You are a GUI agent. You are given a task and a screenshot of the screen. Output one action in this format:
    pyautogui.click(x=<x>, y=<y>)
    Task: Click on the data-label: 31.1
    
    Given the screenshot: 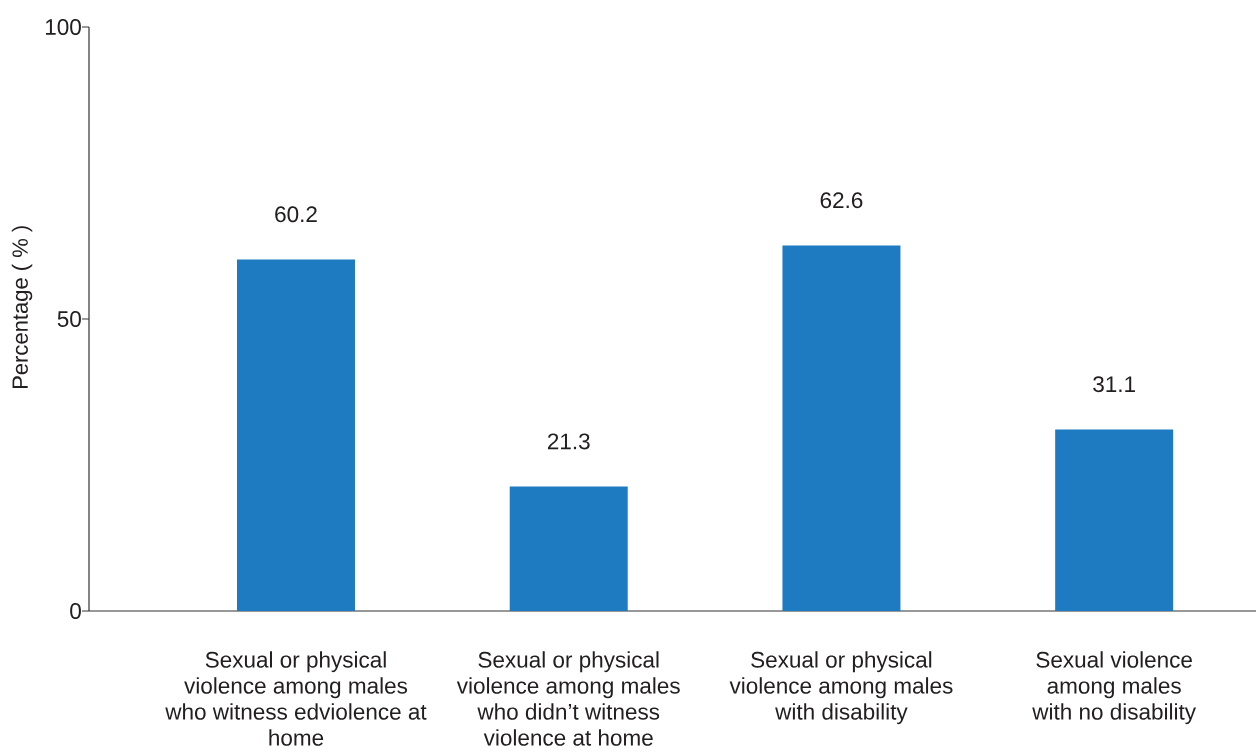 What is the action you would take?
    pyautogui.click(x=1114, y=384)
    